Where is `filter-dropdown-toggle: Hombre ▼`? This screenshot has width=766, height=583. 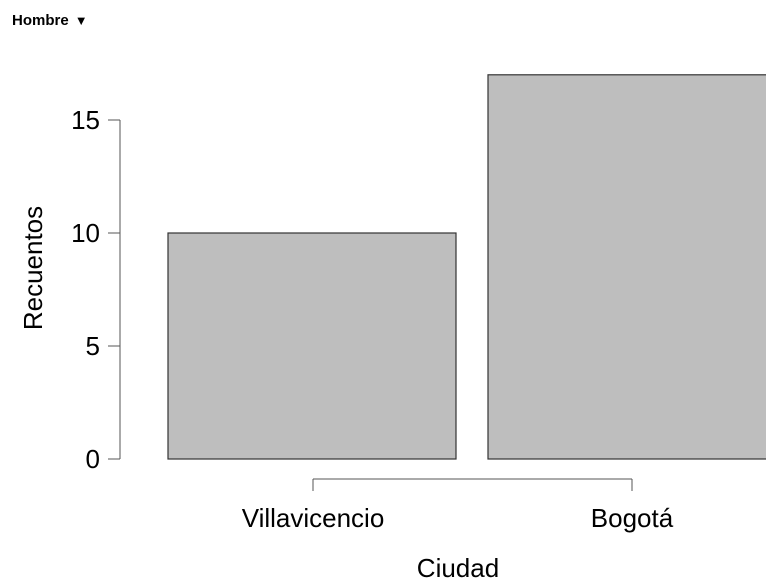
filter-dropdown-toggle: Hombre ▼ is located at coordinates (50, 20).